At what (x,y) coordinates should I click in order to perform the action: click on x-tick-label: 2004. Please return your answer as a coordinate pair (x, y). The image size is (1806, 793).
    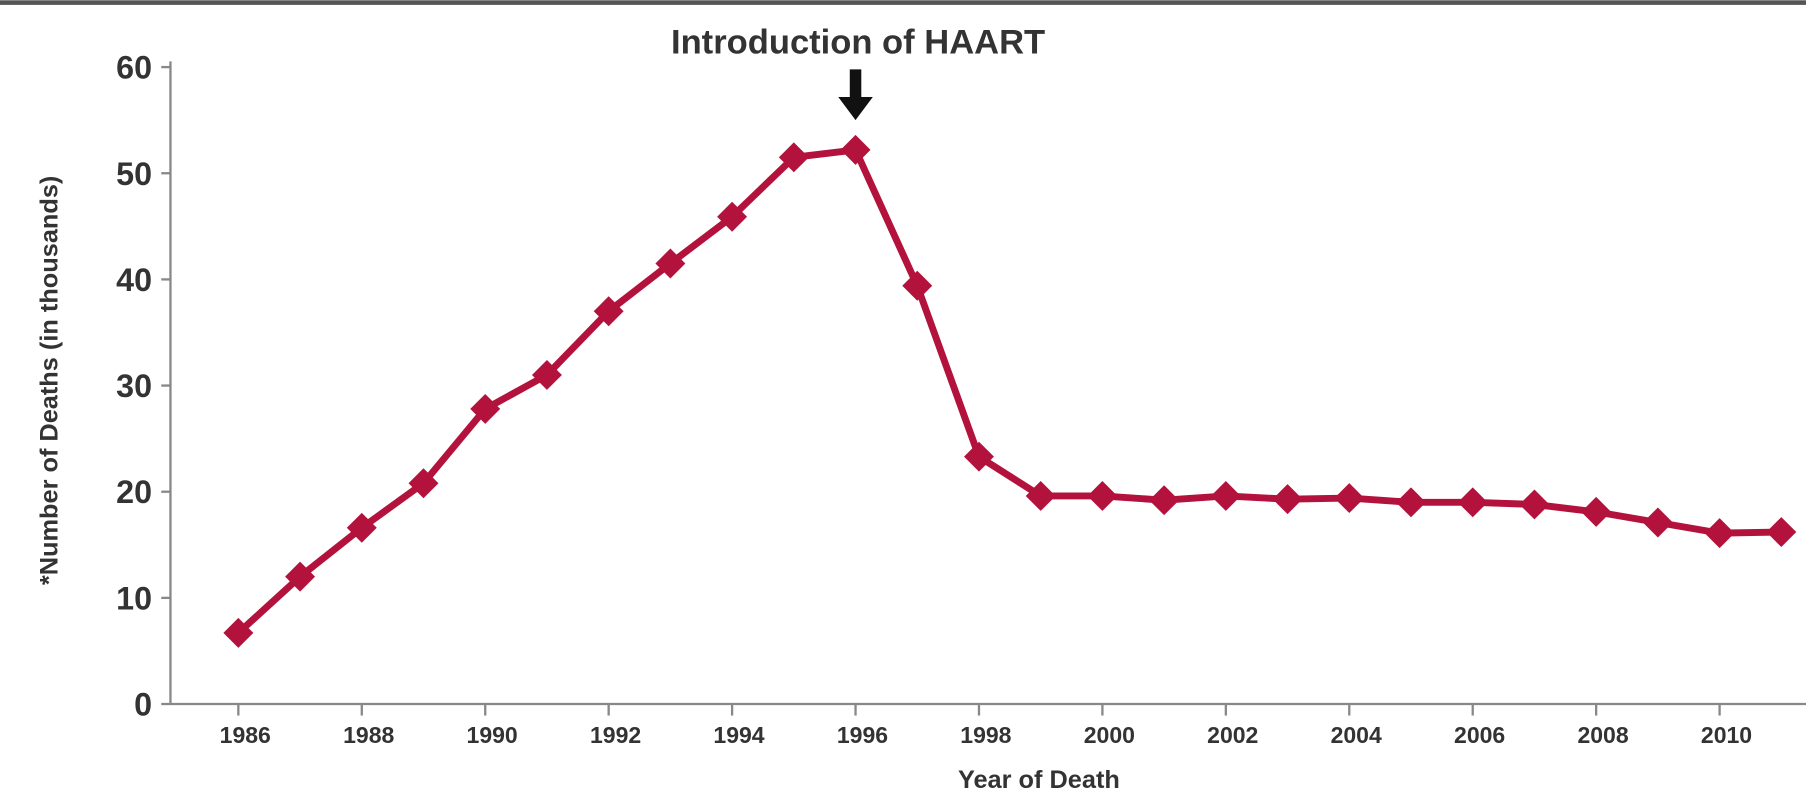
    Looking at the image, I should click on (1356, 735).